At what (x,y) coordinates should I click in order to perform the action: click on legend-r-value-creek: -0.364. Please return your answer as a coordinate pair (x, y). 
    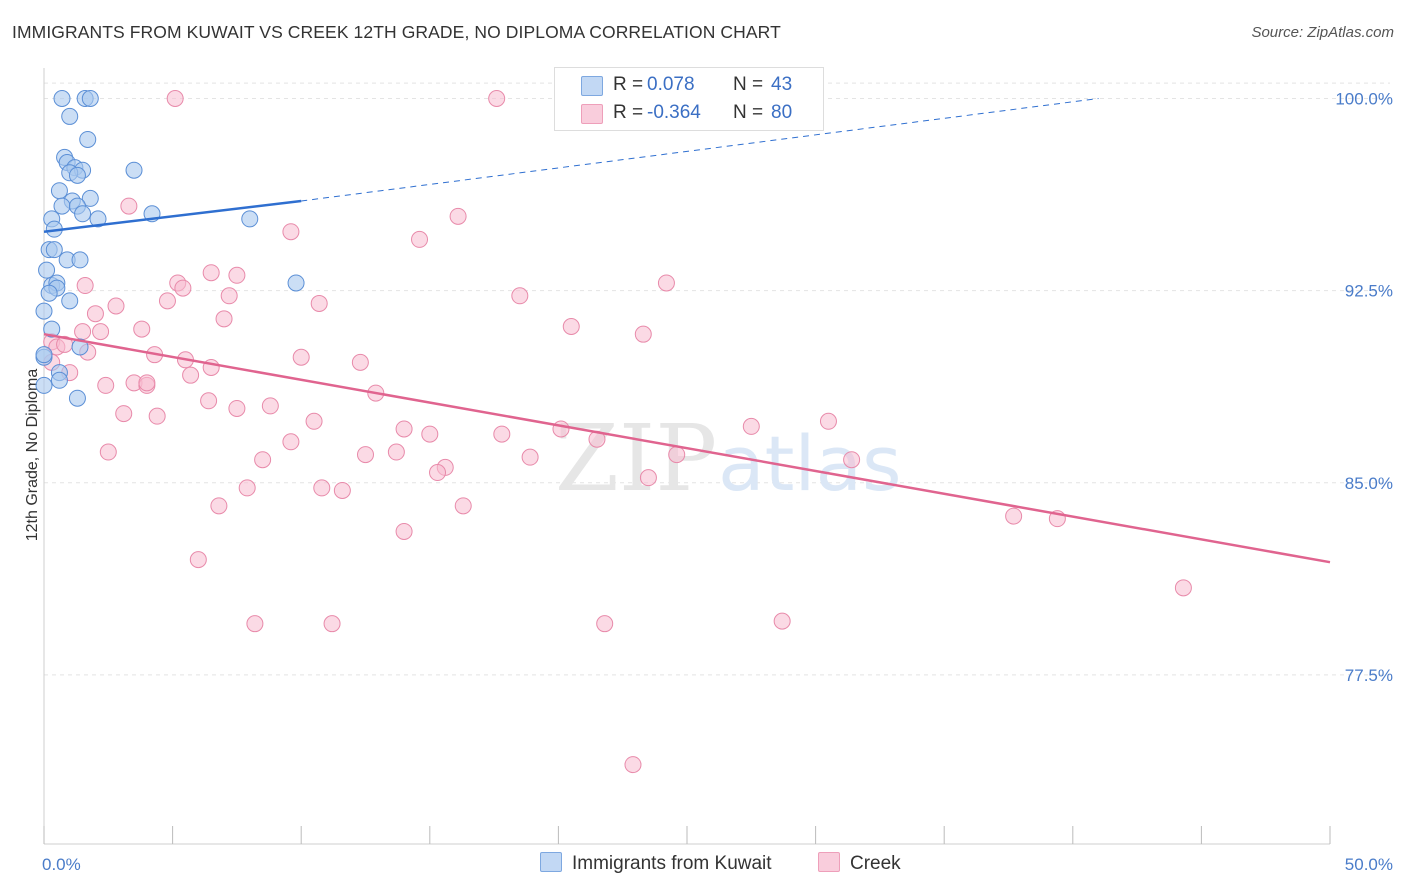
    Looking at the image, I should click on (674, 112).